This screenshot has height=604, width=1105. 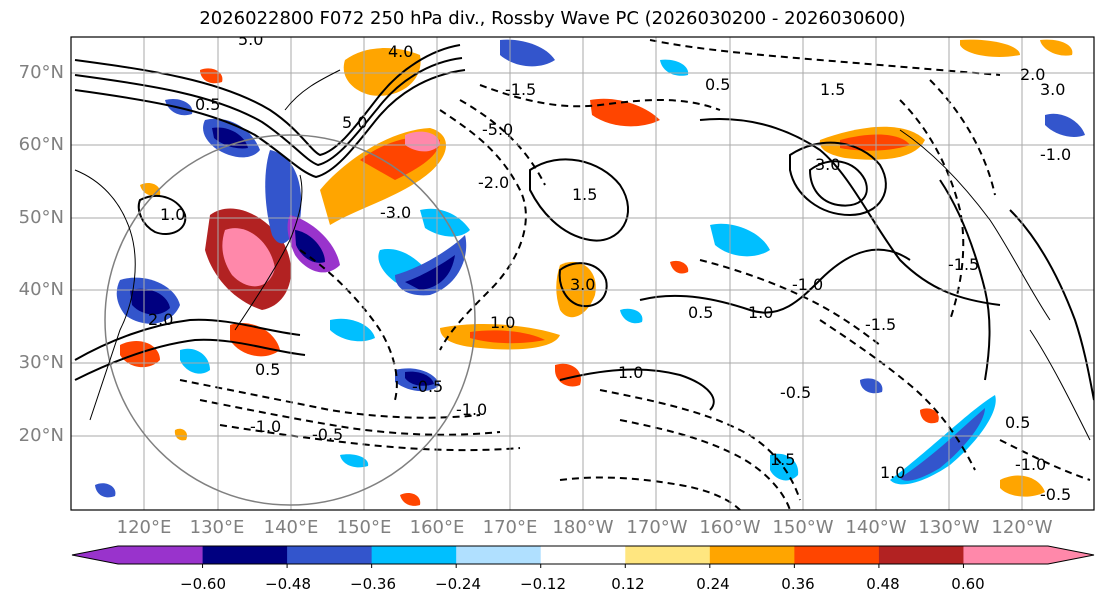 What do you see at coordinates (41, 435) in the screenshot?
I see `lat-label-20n: 20°N` at bounding box center [41, 435].